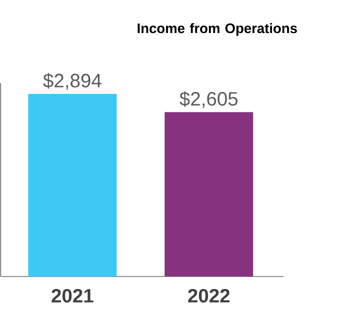  I want to click on x-tick-label: 2021, so click(73, 296).